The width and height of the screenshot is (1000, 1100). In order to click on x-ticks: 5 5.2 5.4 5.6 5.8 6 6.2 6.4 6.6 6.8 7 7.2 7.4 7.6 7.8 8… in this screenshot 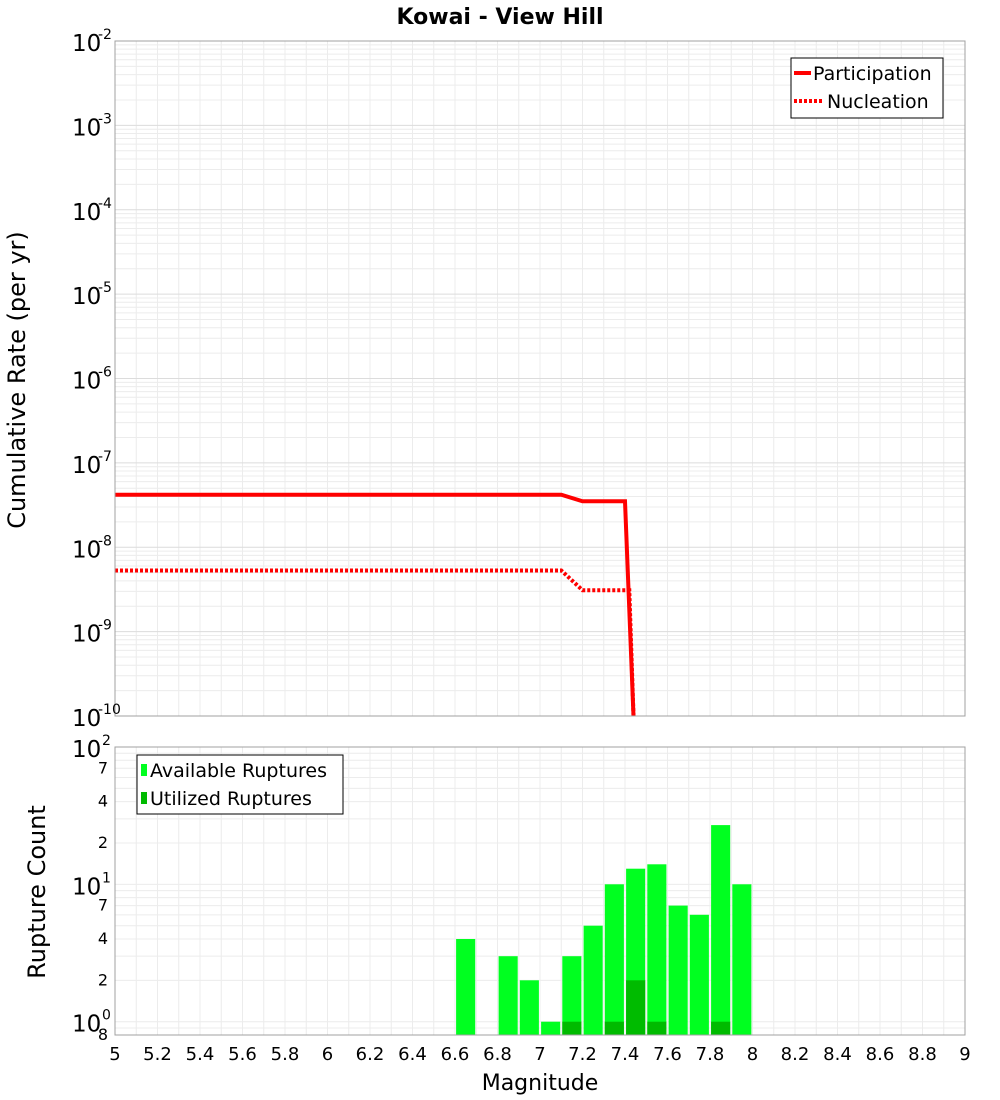, I will do `click(539, 1054)`.